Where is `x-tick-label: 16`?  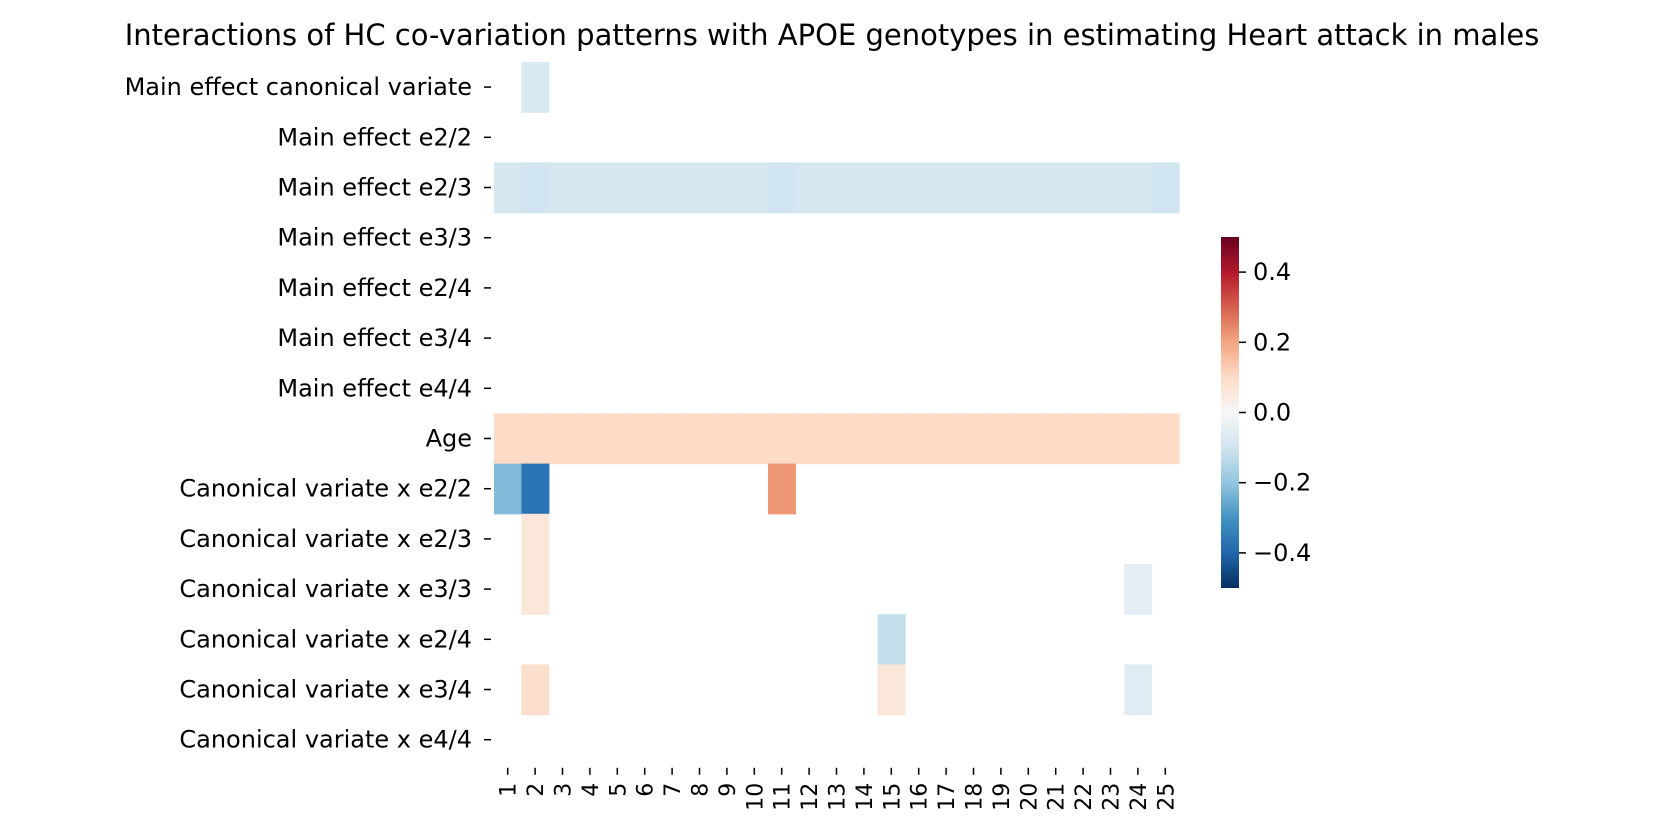 x-tick-label: 16 is located at coordinates (920, 797).